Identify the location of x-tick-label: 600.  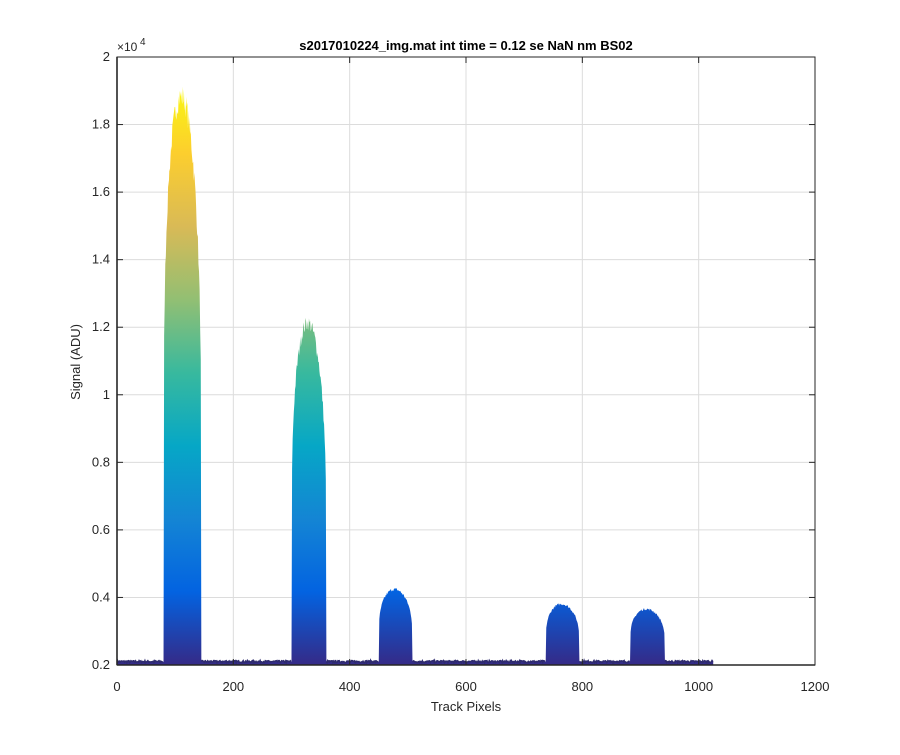
(466, 686).